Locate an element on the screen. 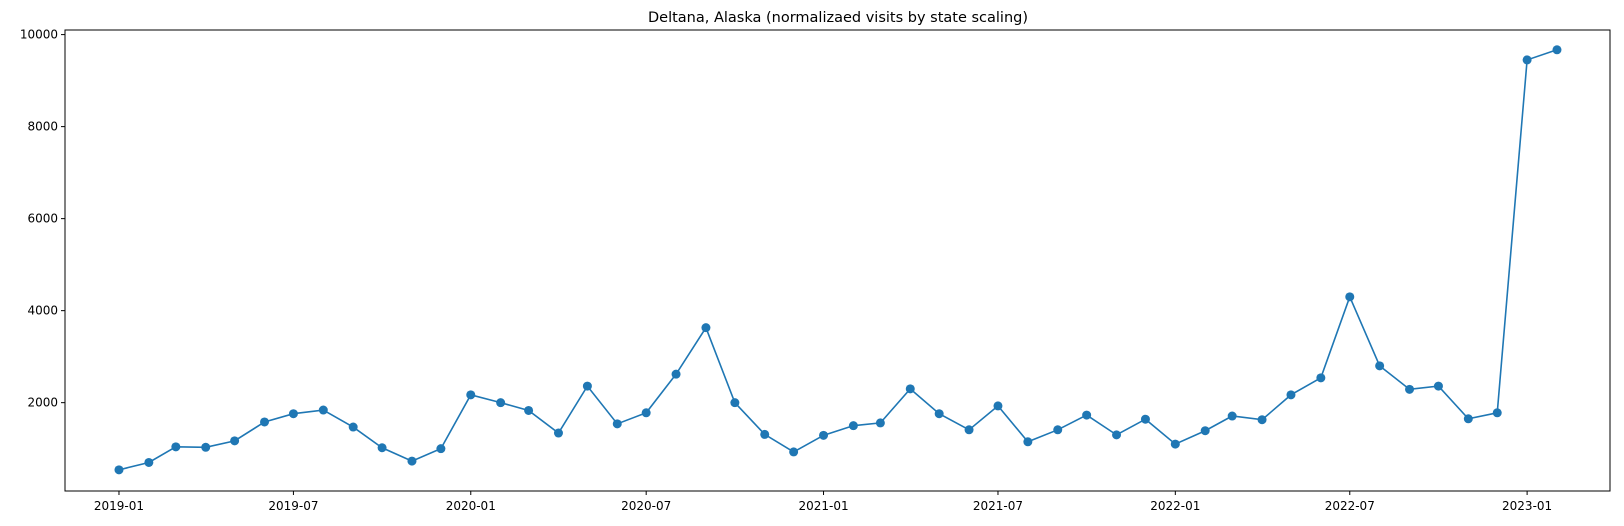 This screenshot has height=526, width=1624. x-tick-label: 2021-07 is located at coordinates (998, 506).